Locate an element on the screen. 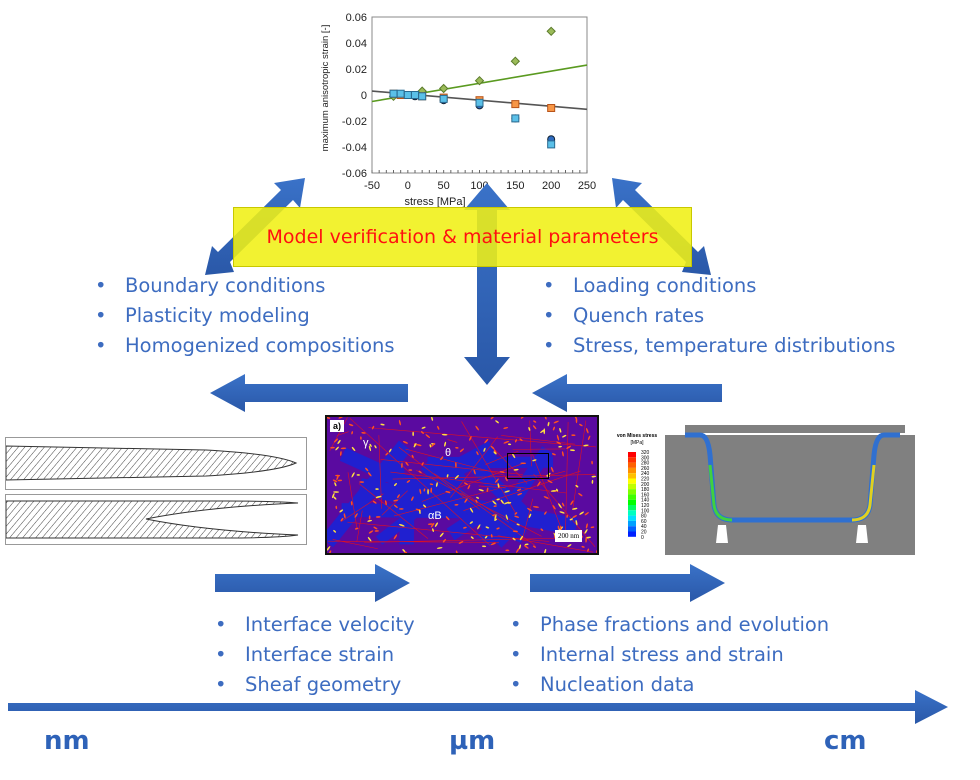 The height and width of the screenshot is (780, 980). list-item: • Interface velocity is located at coordinates (315, 625).